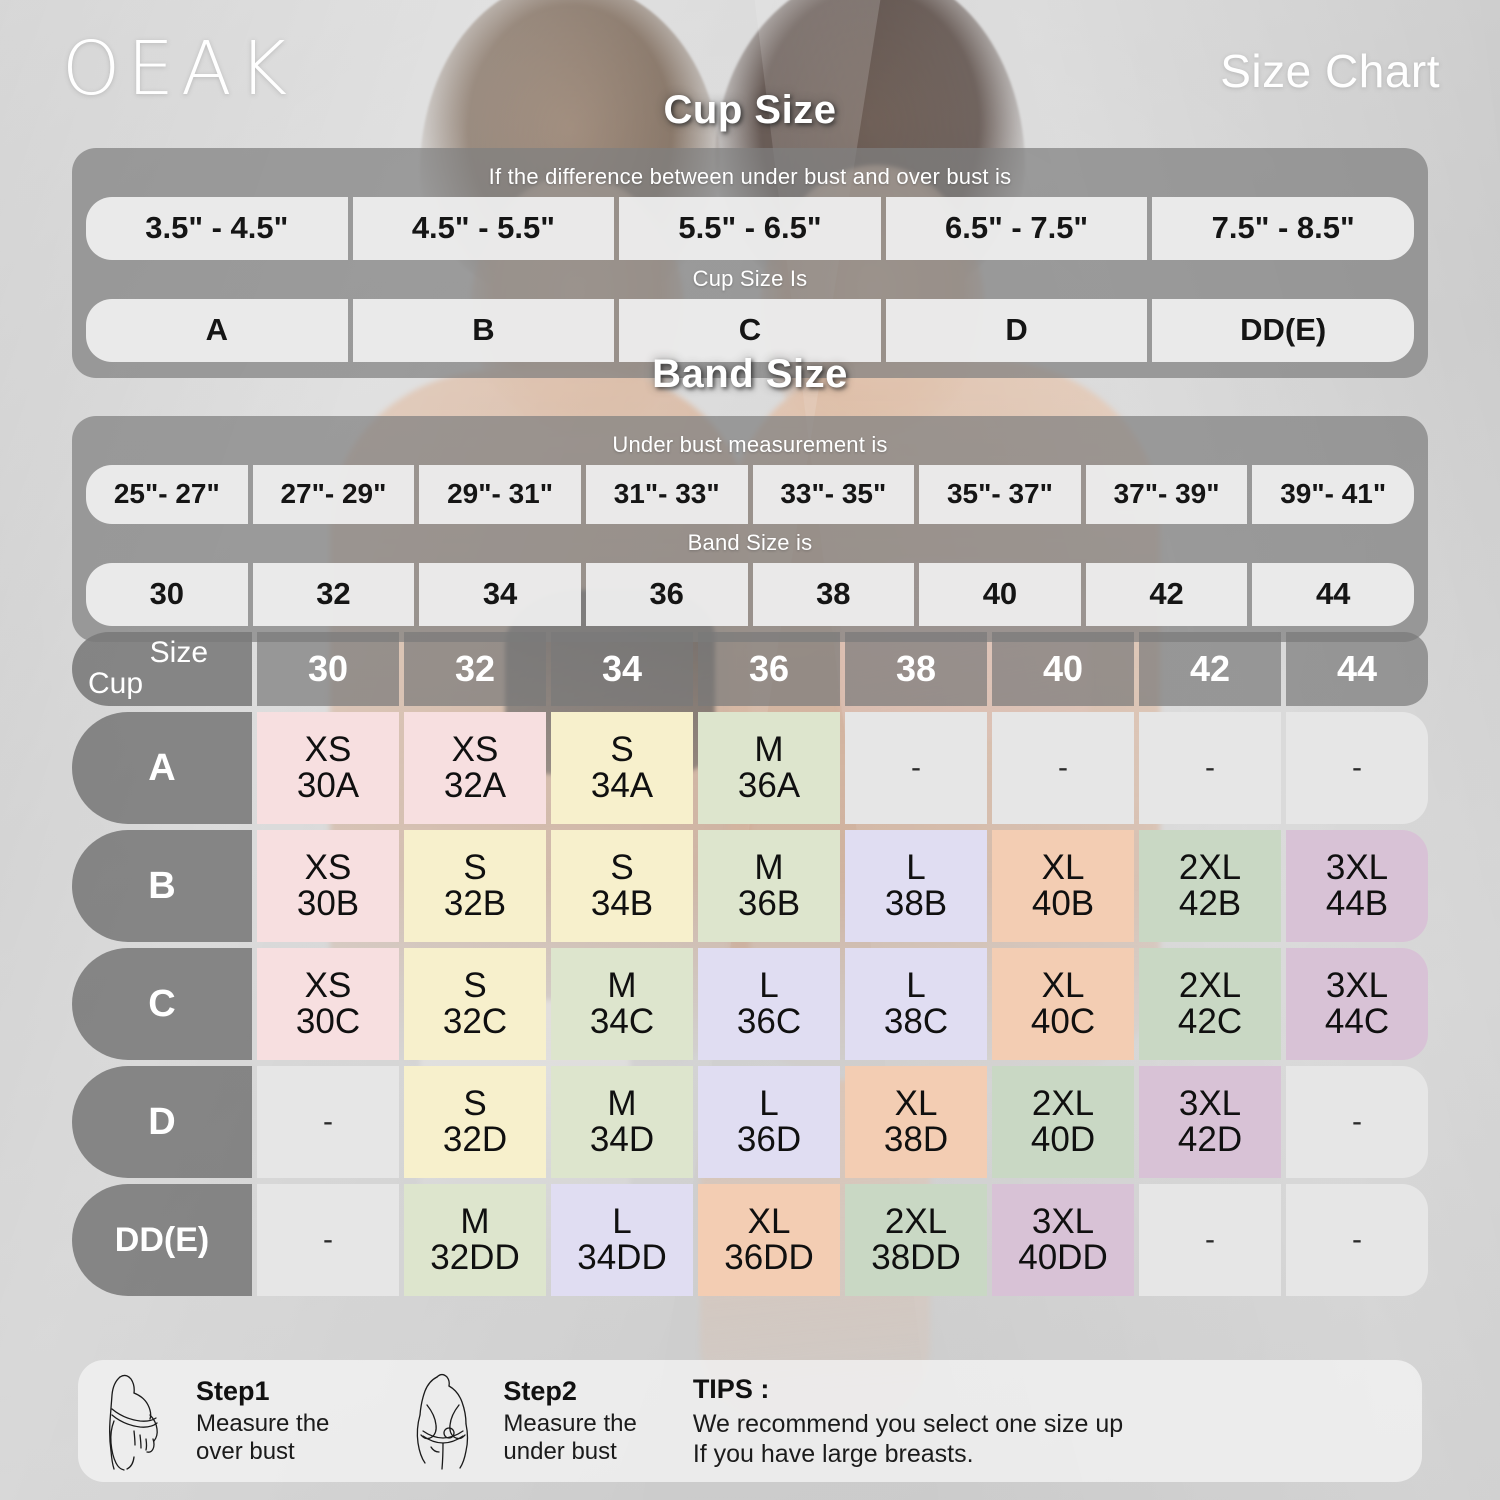 This screenshot has width=1500, height=1500. I want to click on band-range-pill-5: 35"- 37", so click(1000, 494).